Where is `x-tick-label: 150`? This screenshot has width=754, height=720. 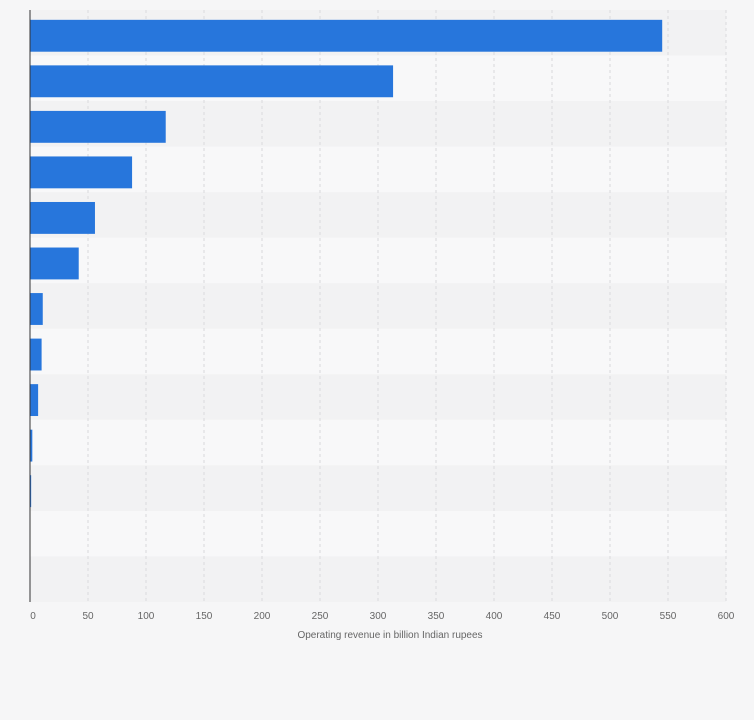
x-tick-label: 150 is located at coordinates (204, 616).